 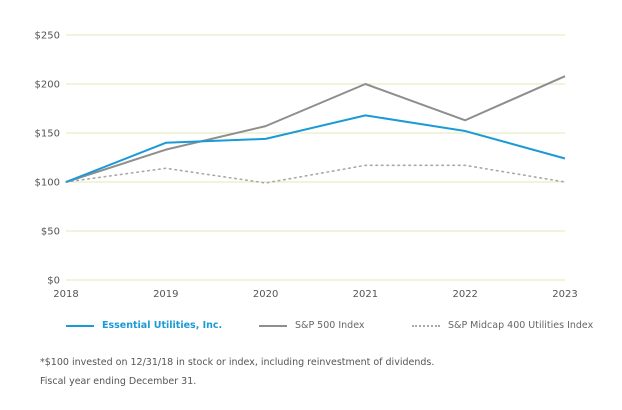 I want to click on legend-swatch-blue-line, so click(x=80, y=325).